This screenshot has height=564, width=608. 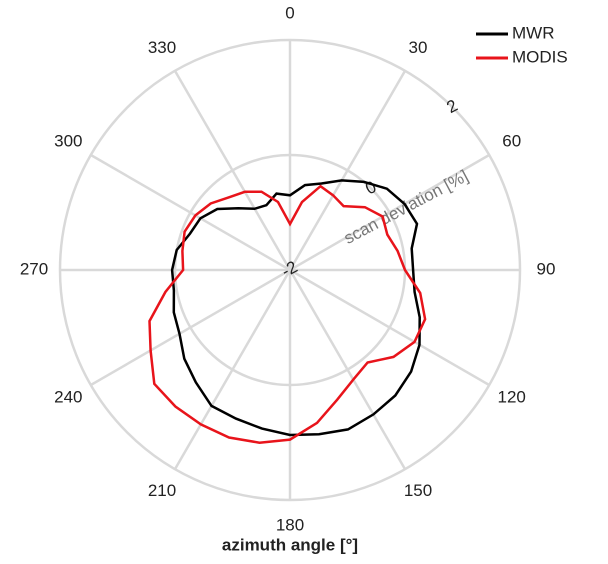 I want to click on theta-tick-label: 0, so click(x=289, y=12).